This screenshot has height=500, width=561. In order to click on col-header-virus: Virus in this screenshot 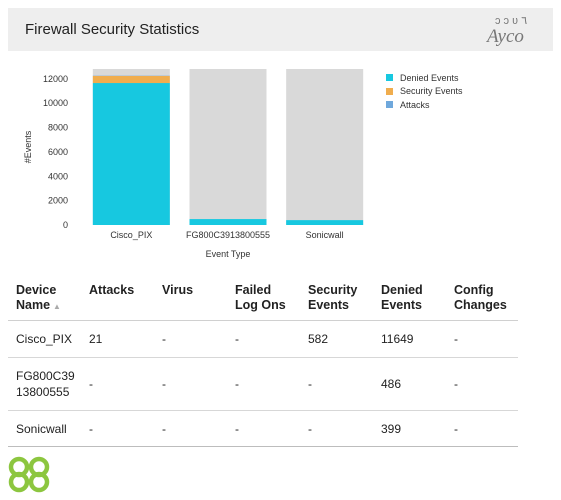, I will do `click(190, 295)`.